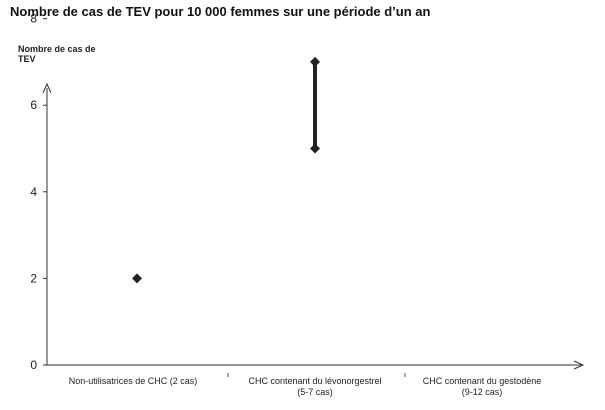 This screenshot has width=605, height=410. Describe the element at coordinates (315, 148) in the screenshot. I see `range-low-marker` at that location.